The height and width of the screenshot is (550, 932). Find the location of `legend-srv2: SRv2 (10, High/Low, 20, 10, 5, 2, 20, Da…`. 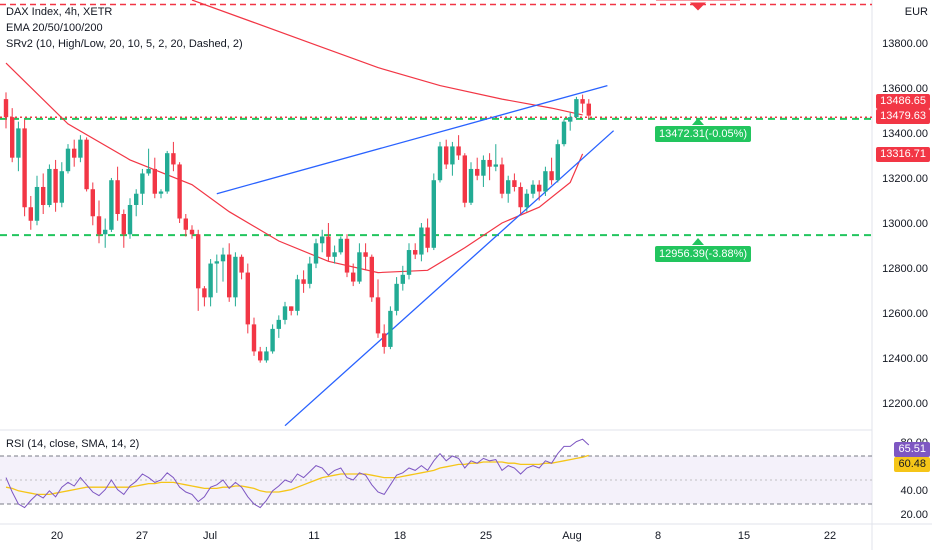

legend-srv2: SRv2 (10, High/Low, 20, 10, 5, 2, 20, Da… is located at coordinates (124, 44).